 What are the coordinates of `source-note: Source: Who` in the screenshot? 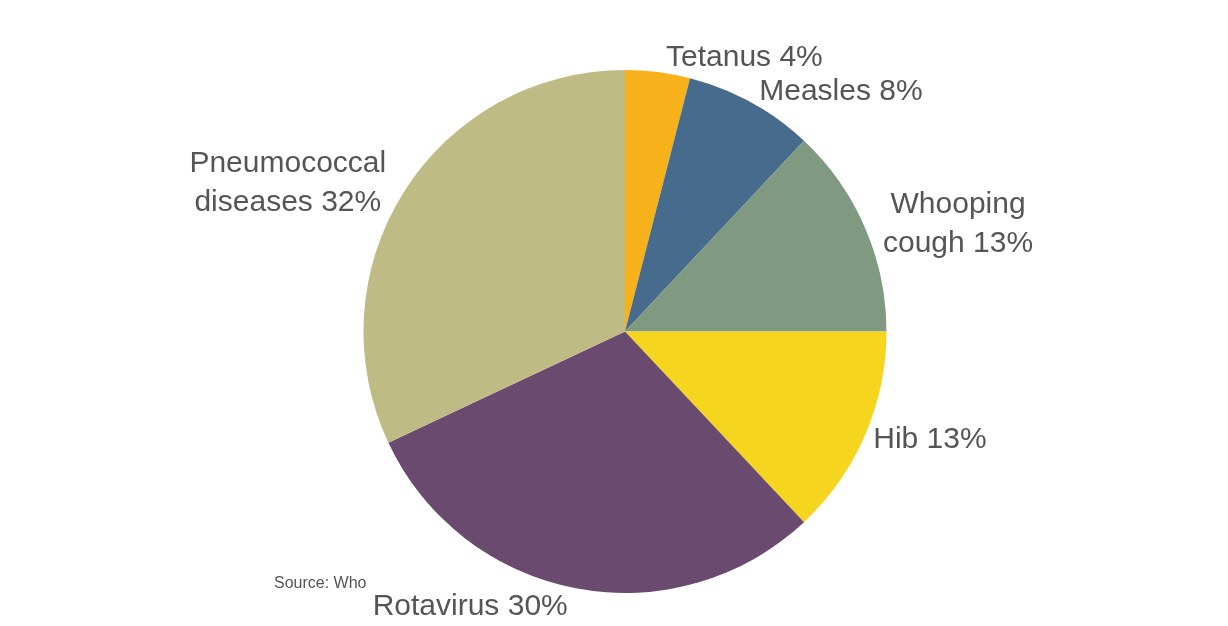 It's located at (320, 582).